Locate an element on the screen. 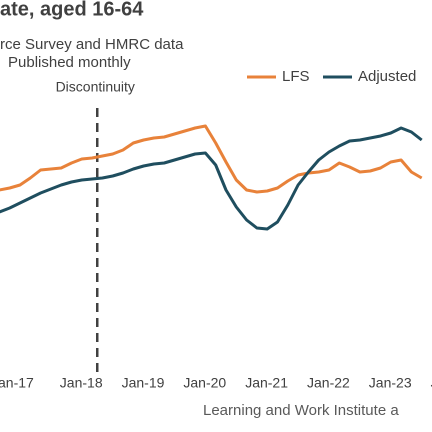 This screenshot has height=432, width=432. x-tick-label: Jan-18 is located at coordinates (81, 383).